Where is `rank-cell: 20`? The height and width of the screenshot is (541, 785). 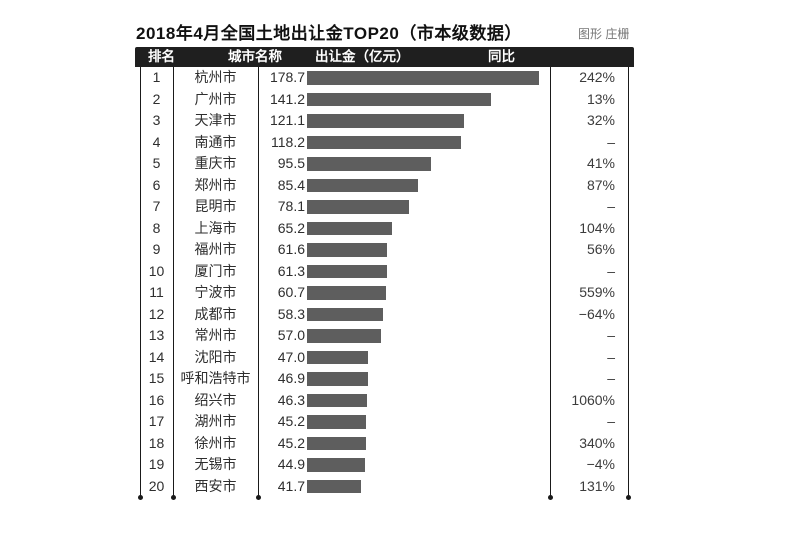
rank-cell: 20 is located at coordinates (156, 485).